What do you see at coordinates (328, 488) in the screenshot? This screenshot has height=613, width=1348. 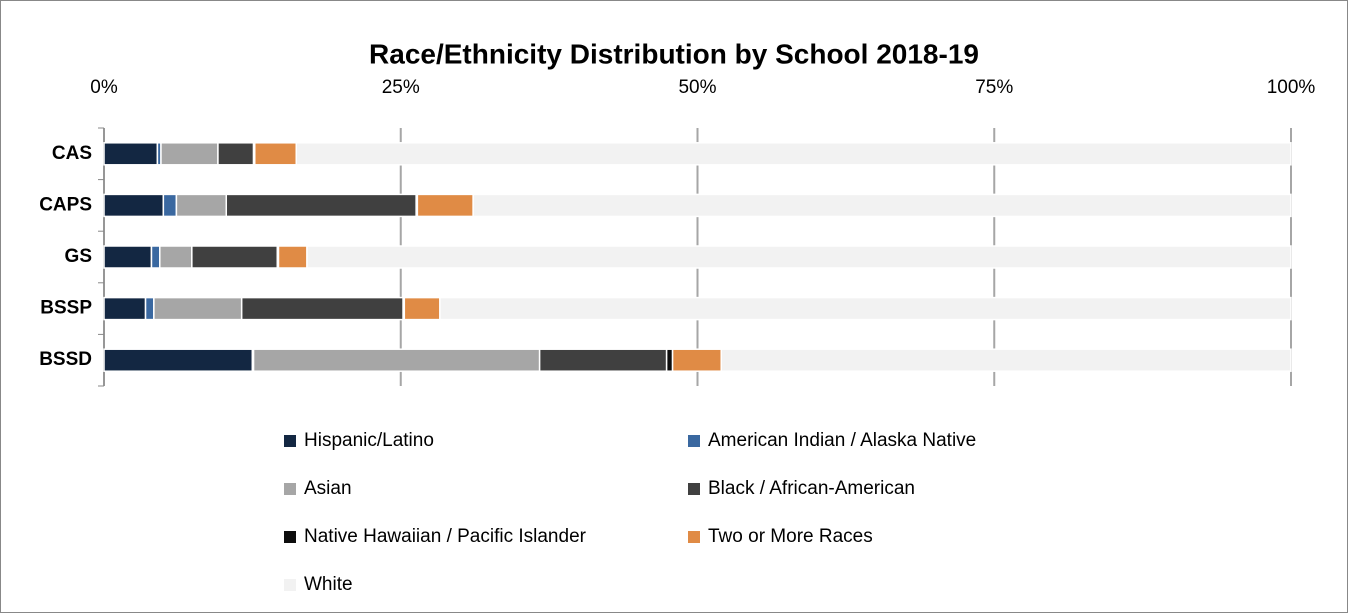 I see `legend-label: Asian` at bounding box center [328, 488].